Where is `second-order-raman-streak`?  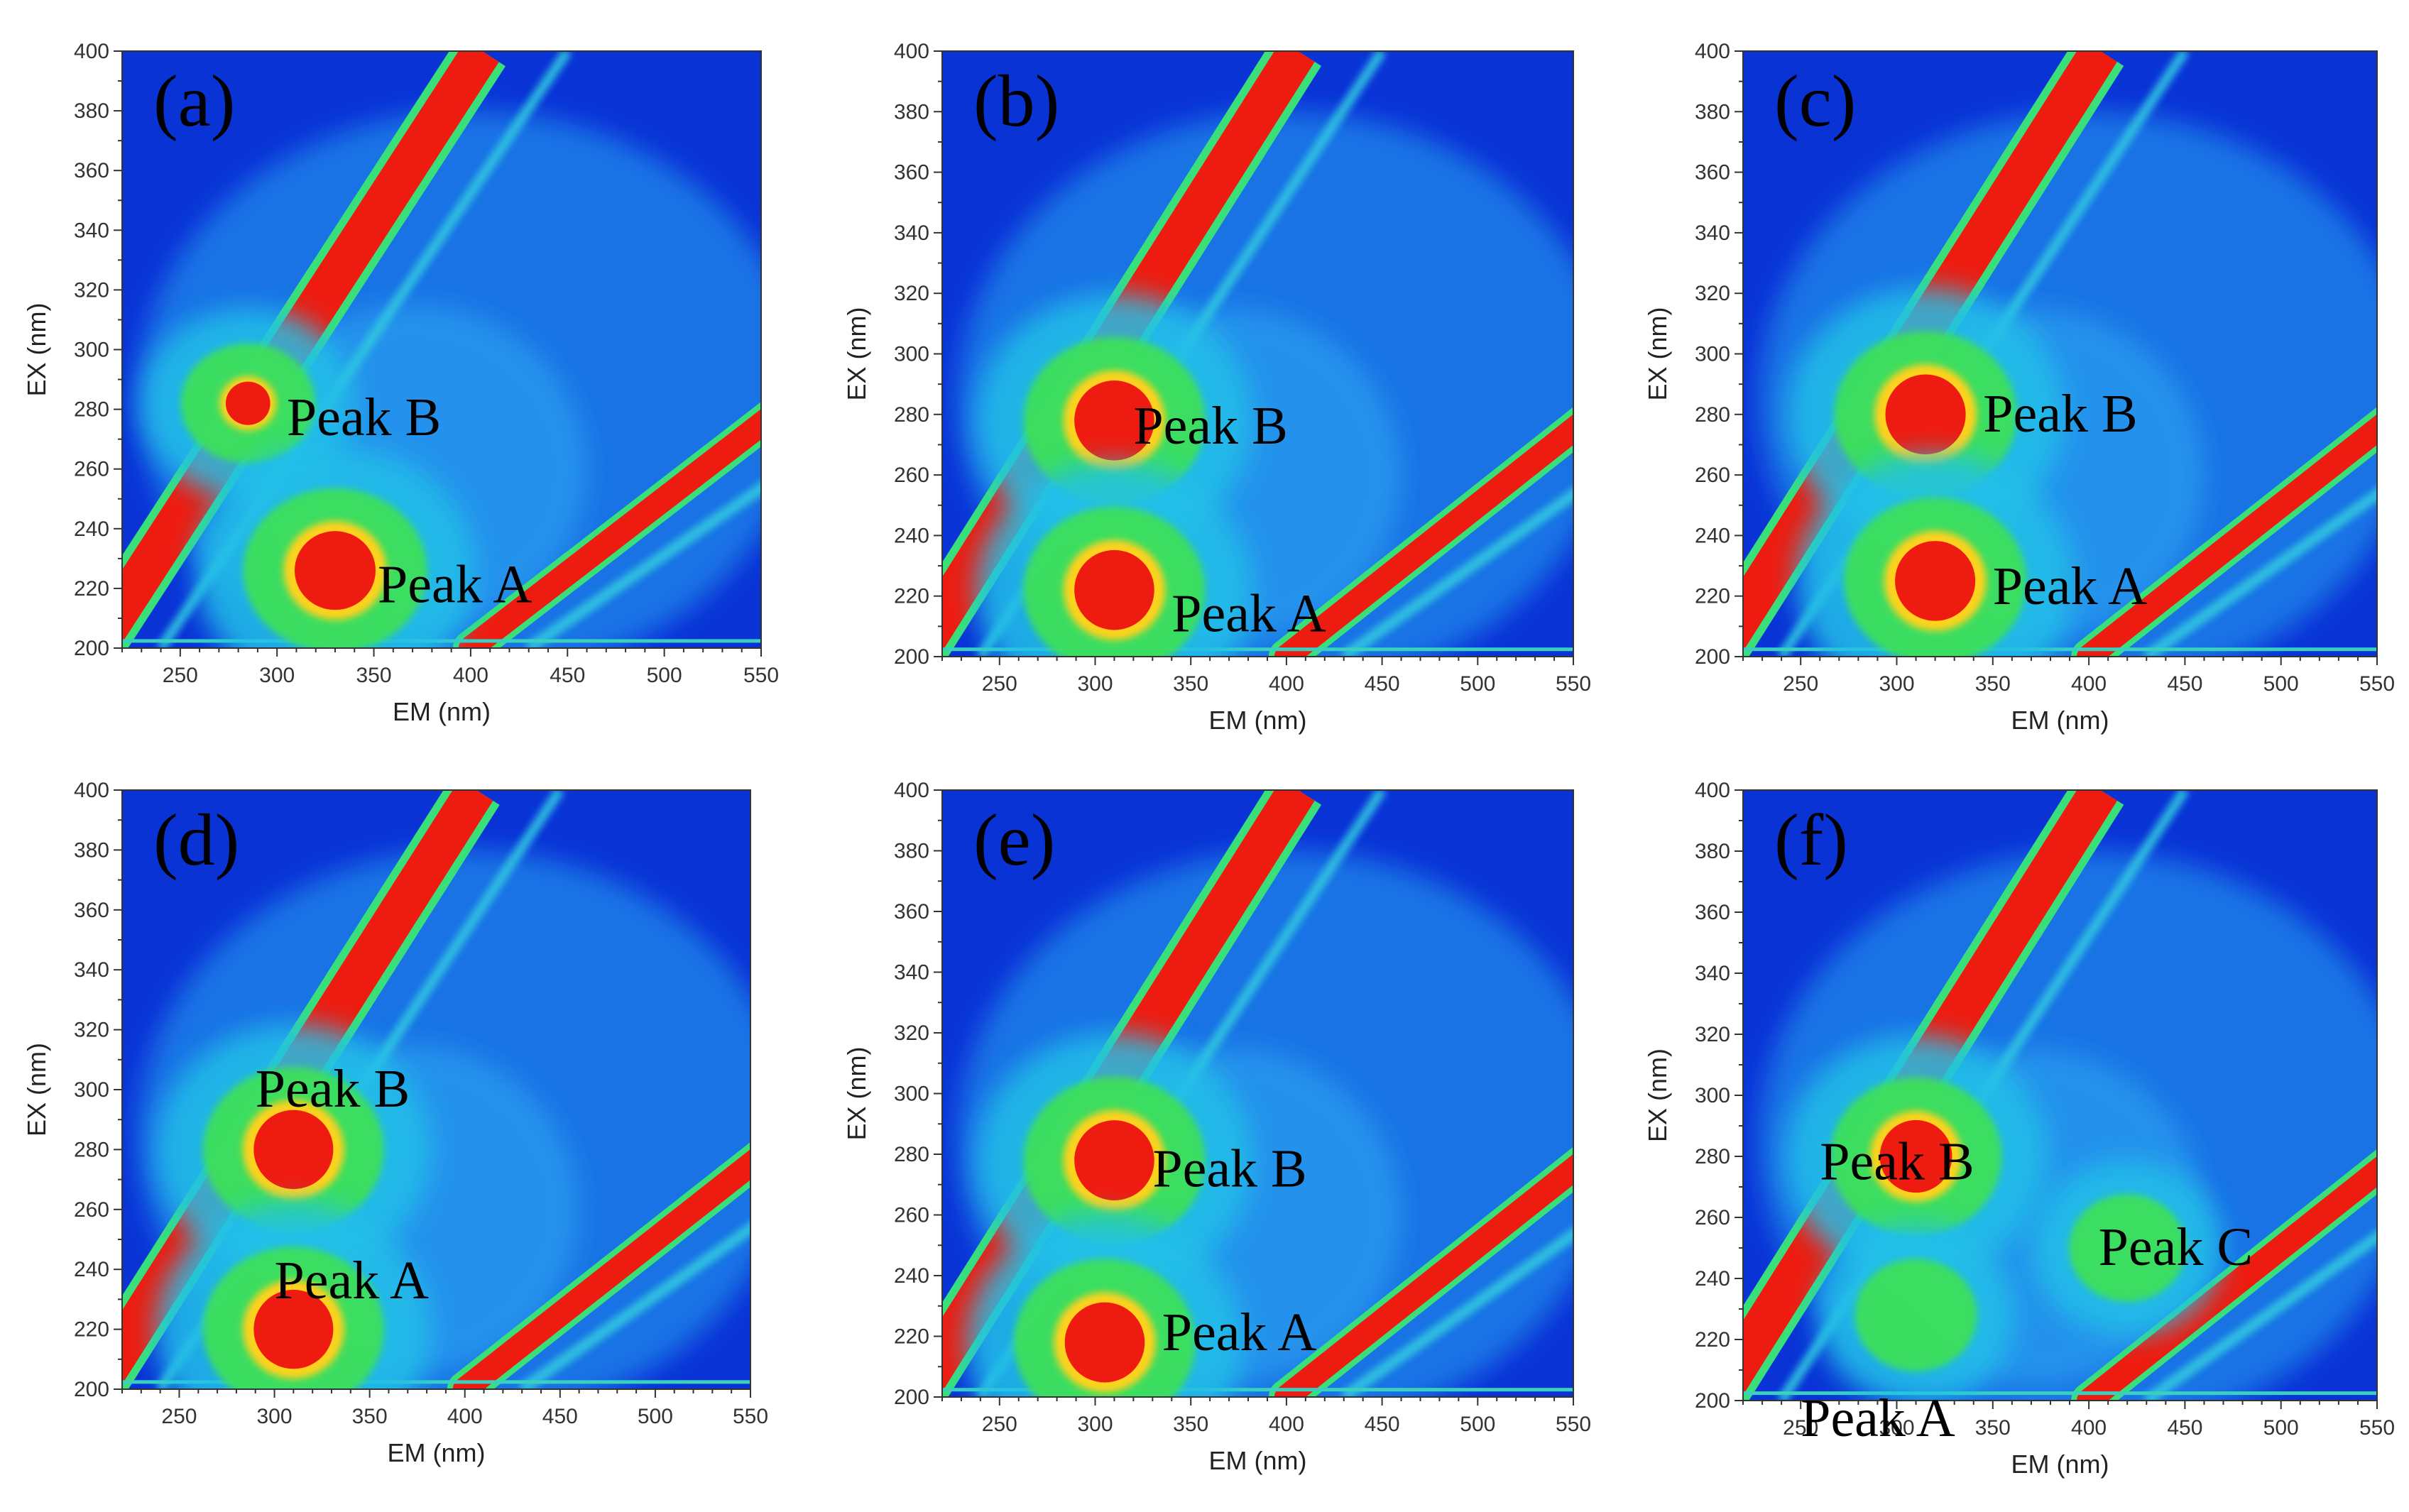
second-order-raman-streak is located at coordinates (2260, 1315).